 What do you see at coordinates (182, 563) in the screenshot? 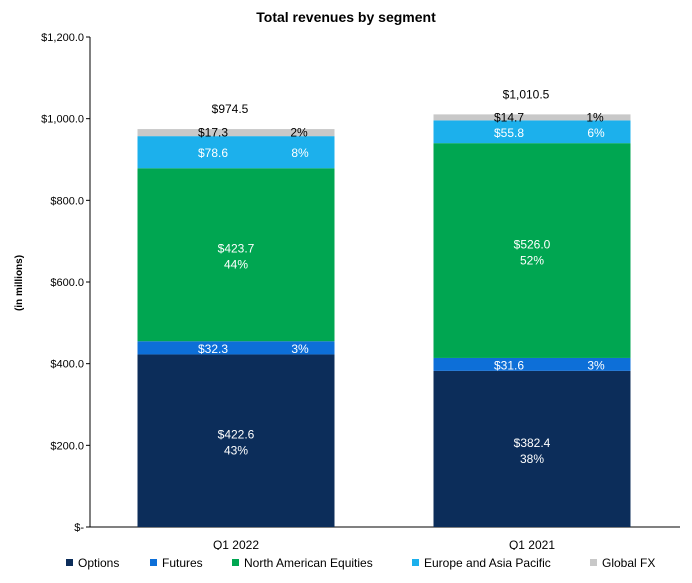
I see `legend-label: Futures` at bounding box center [182, 563].